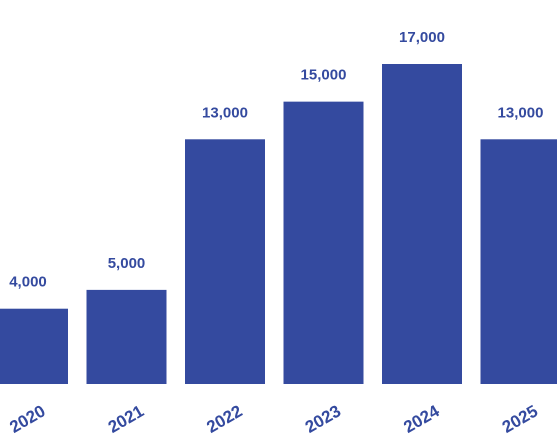 This screenshot has width=557, height=448. Describe the element at coordinates (324, 75) in the screenshot. I see `value-label: 15,000` at that location.